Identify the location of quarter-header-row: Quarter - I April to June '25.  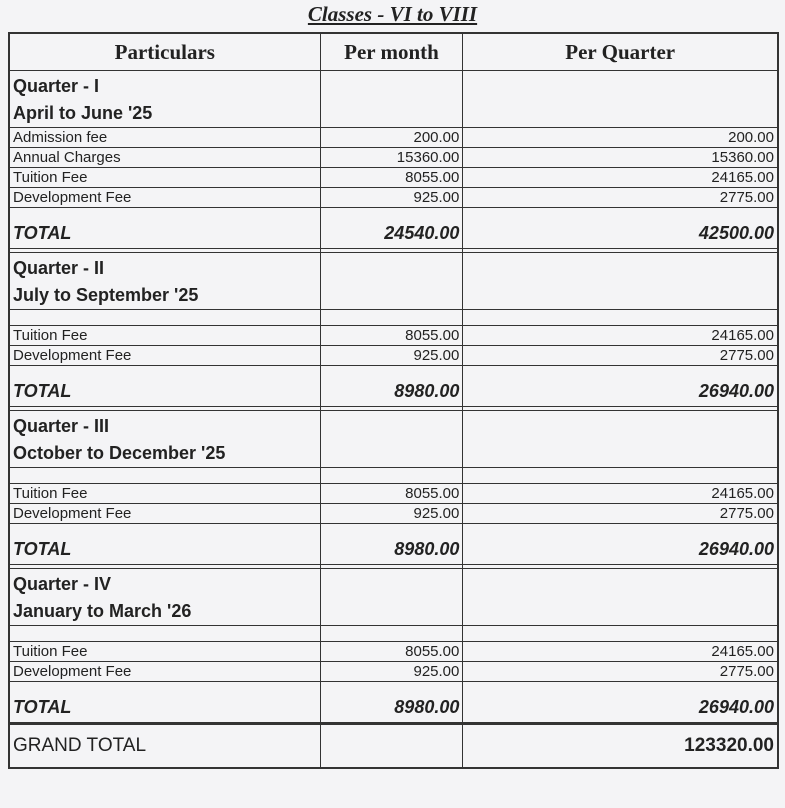
(393, 99).